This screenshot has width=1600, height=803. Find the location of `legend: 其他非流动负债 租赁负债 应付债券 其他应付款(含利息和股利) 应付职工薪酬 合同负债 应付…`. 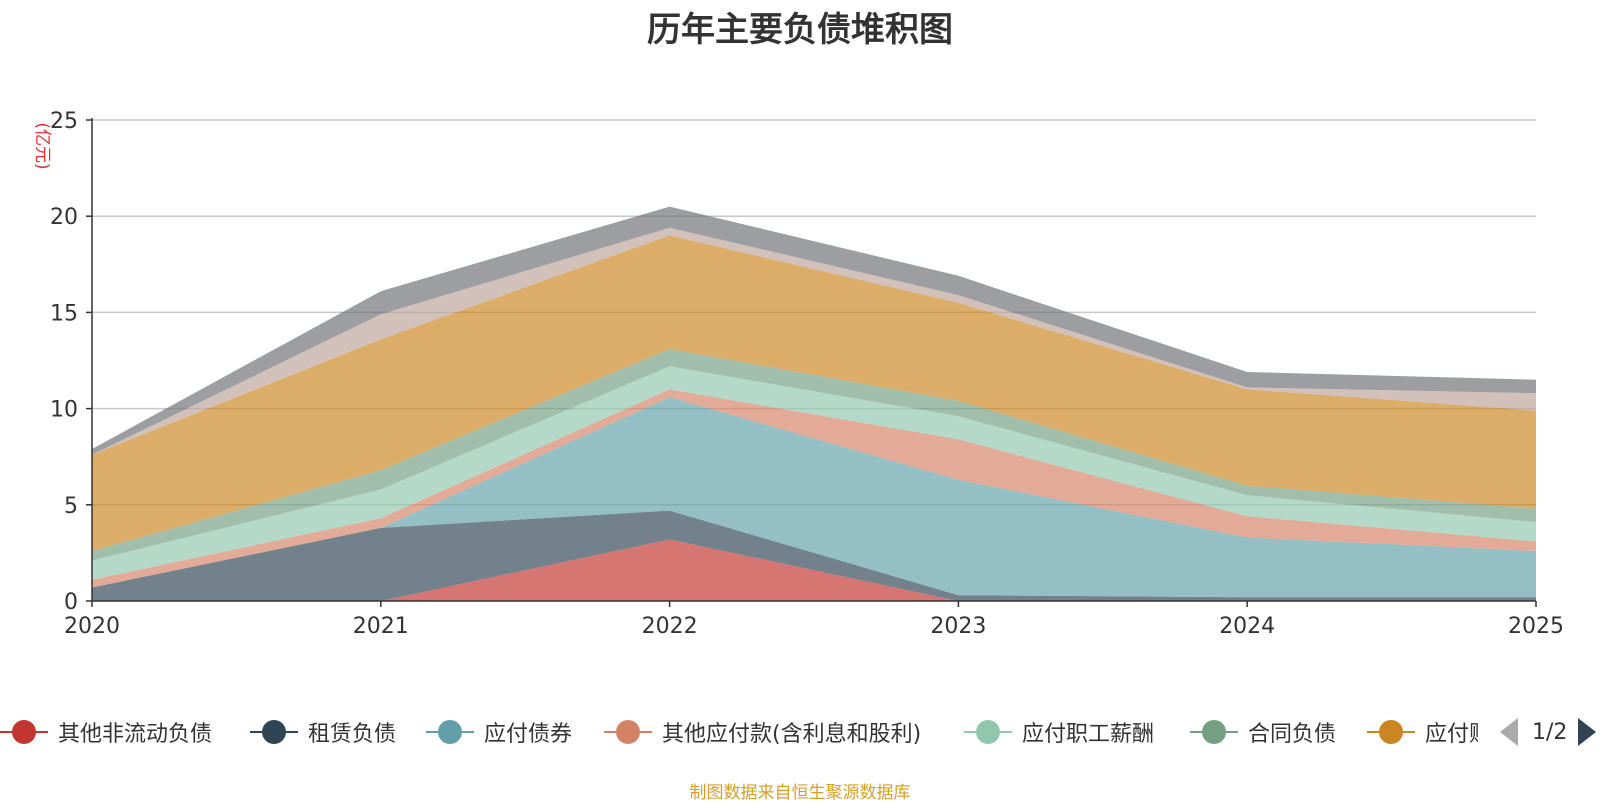

legend: 其他非流动负债 租赁负债 应付债券 其他应付款(含利息和股利) 应付职工薪酬 合同负债 应付… is located at coordinates (739, 732).